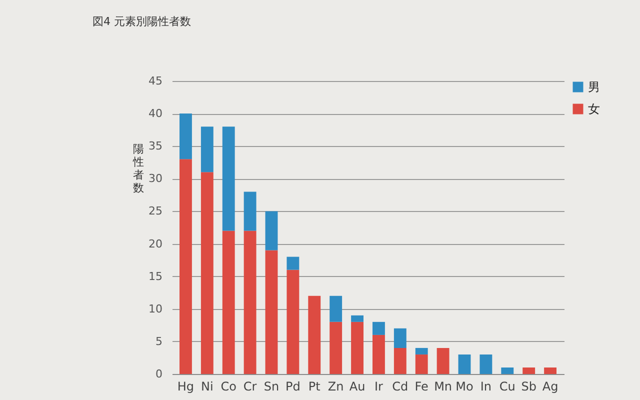  I want to click on x-tick-label: Cd, so click(400, 387).